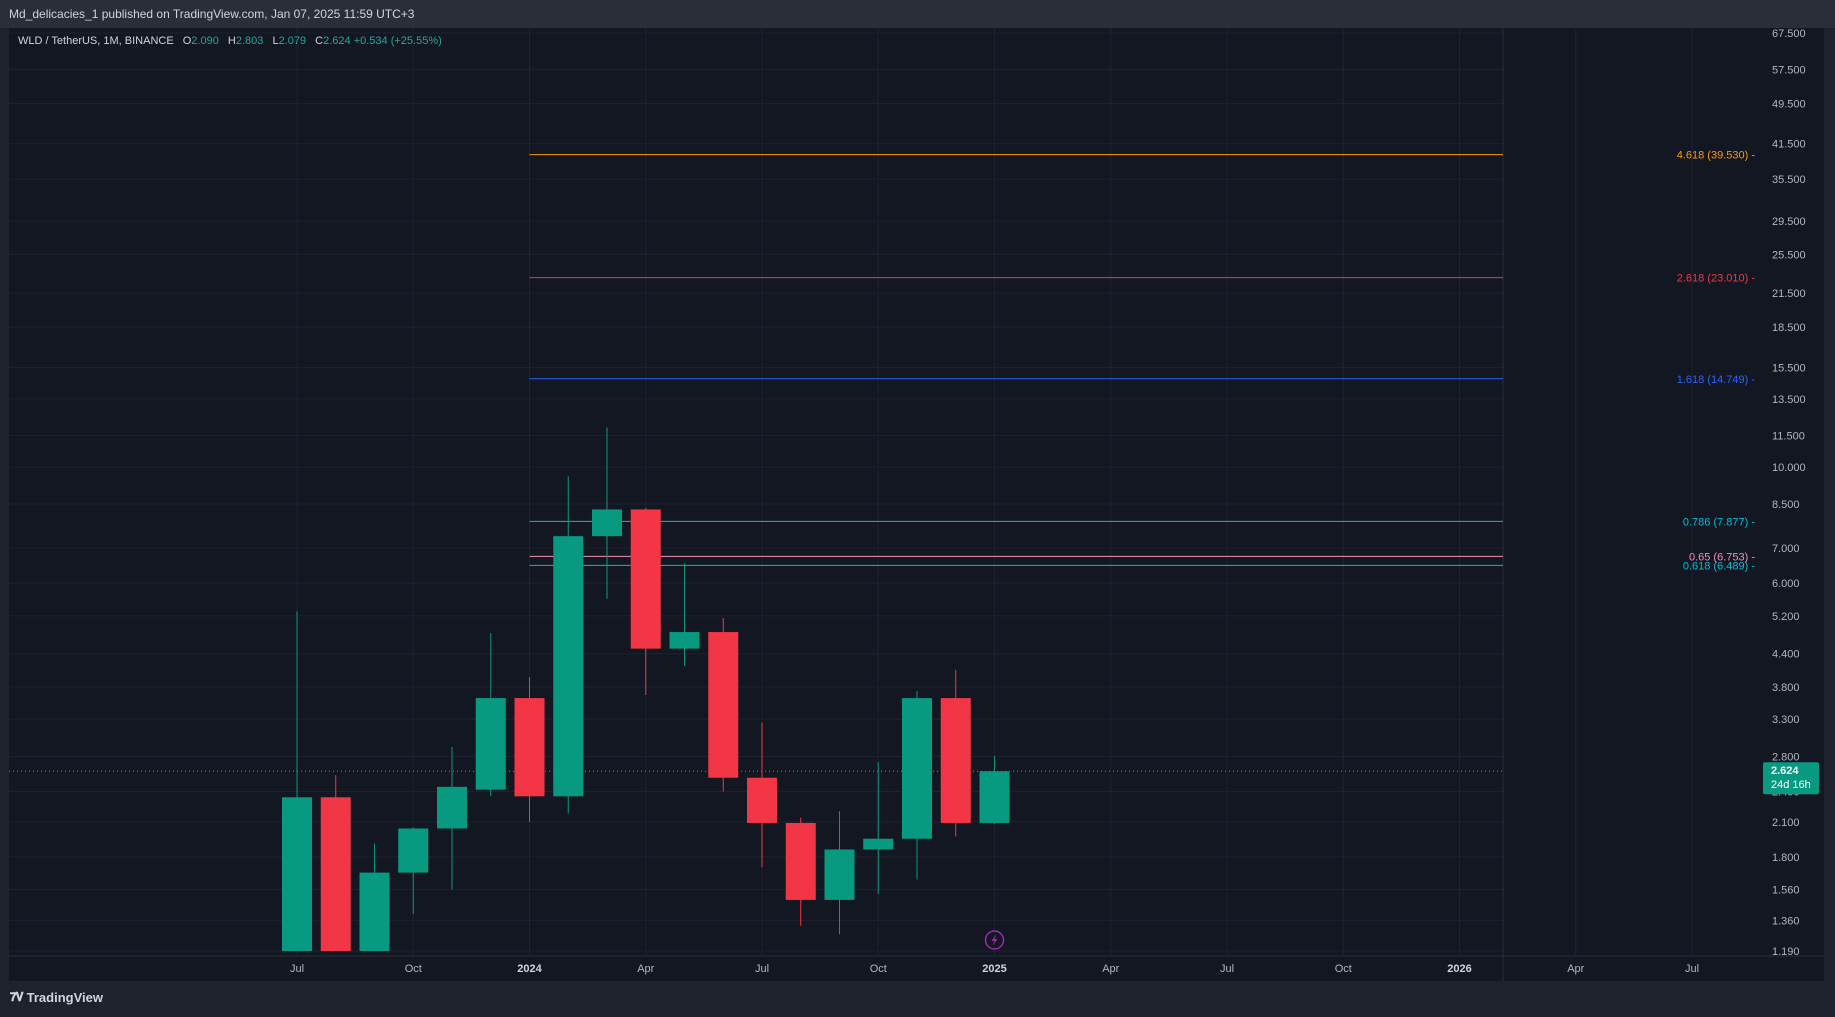  What do you see at coordinates (205, 41) in the screenshot?
I see `open-value: 2.090` at bounding box center [205, 41].